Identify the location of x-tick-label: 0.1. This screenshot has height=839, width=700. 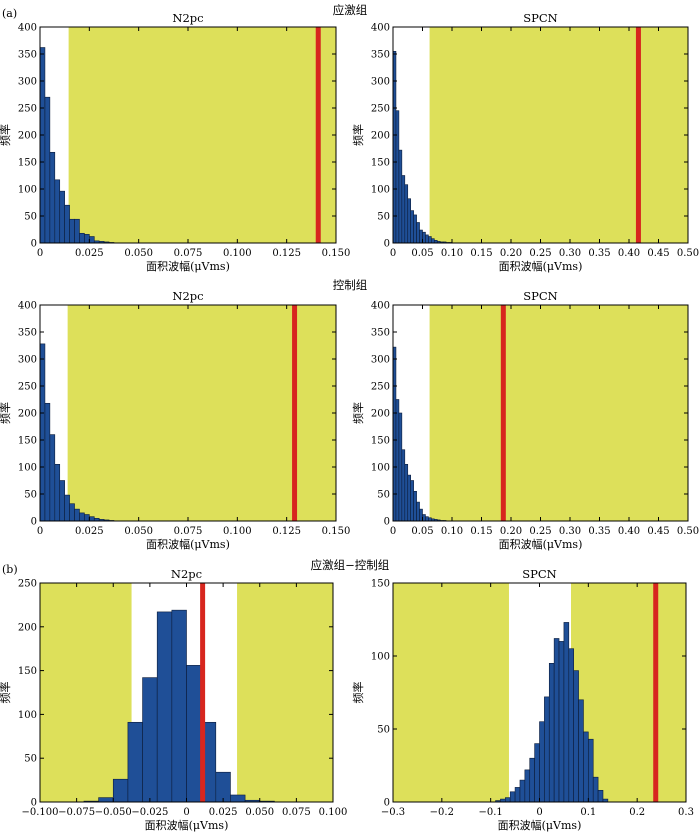
(588, 812).